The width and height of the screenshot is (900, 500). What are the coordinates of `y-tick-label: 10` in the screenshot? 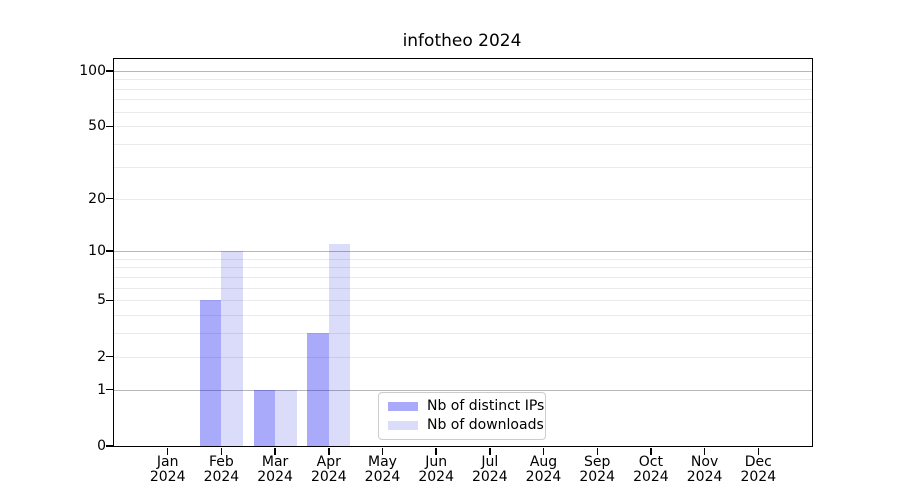 It's located at (97, 251).